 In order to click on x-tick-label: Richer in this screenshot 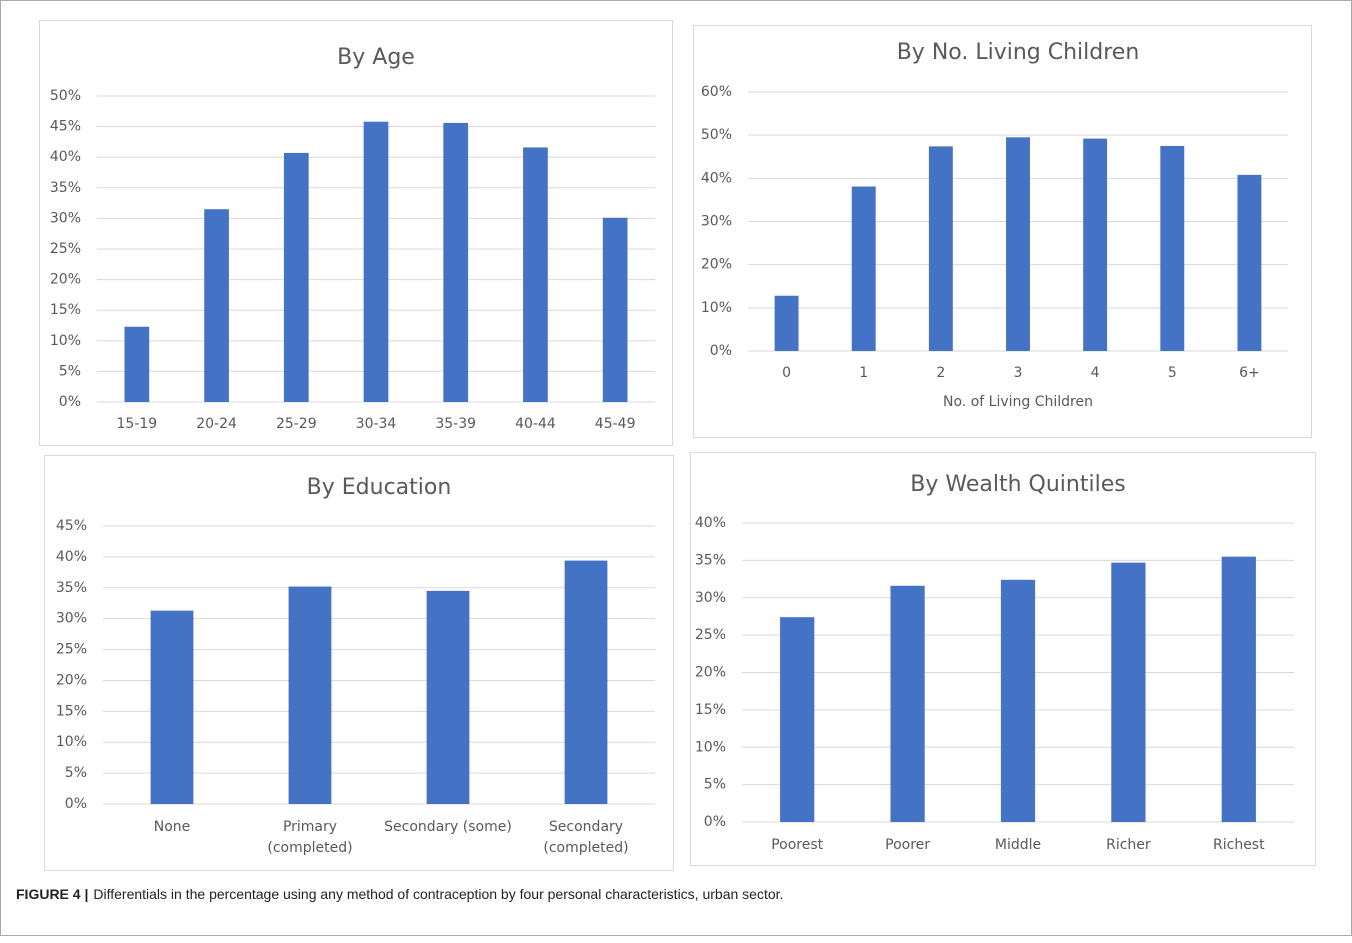, I will do `click(1128, 845)`.